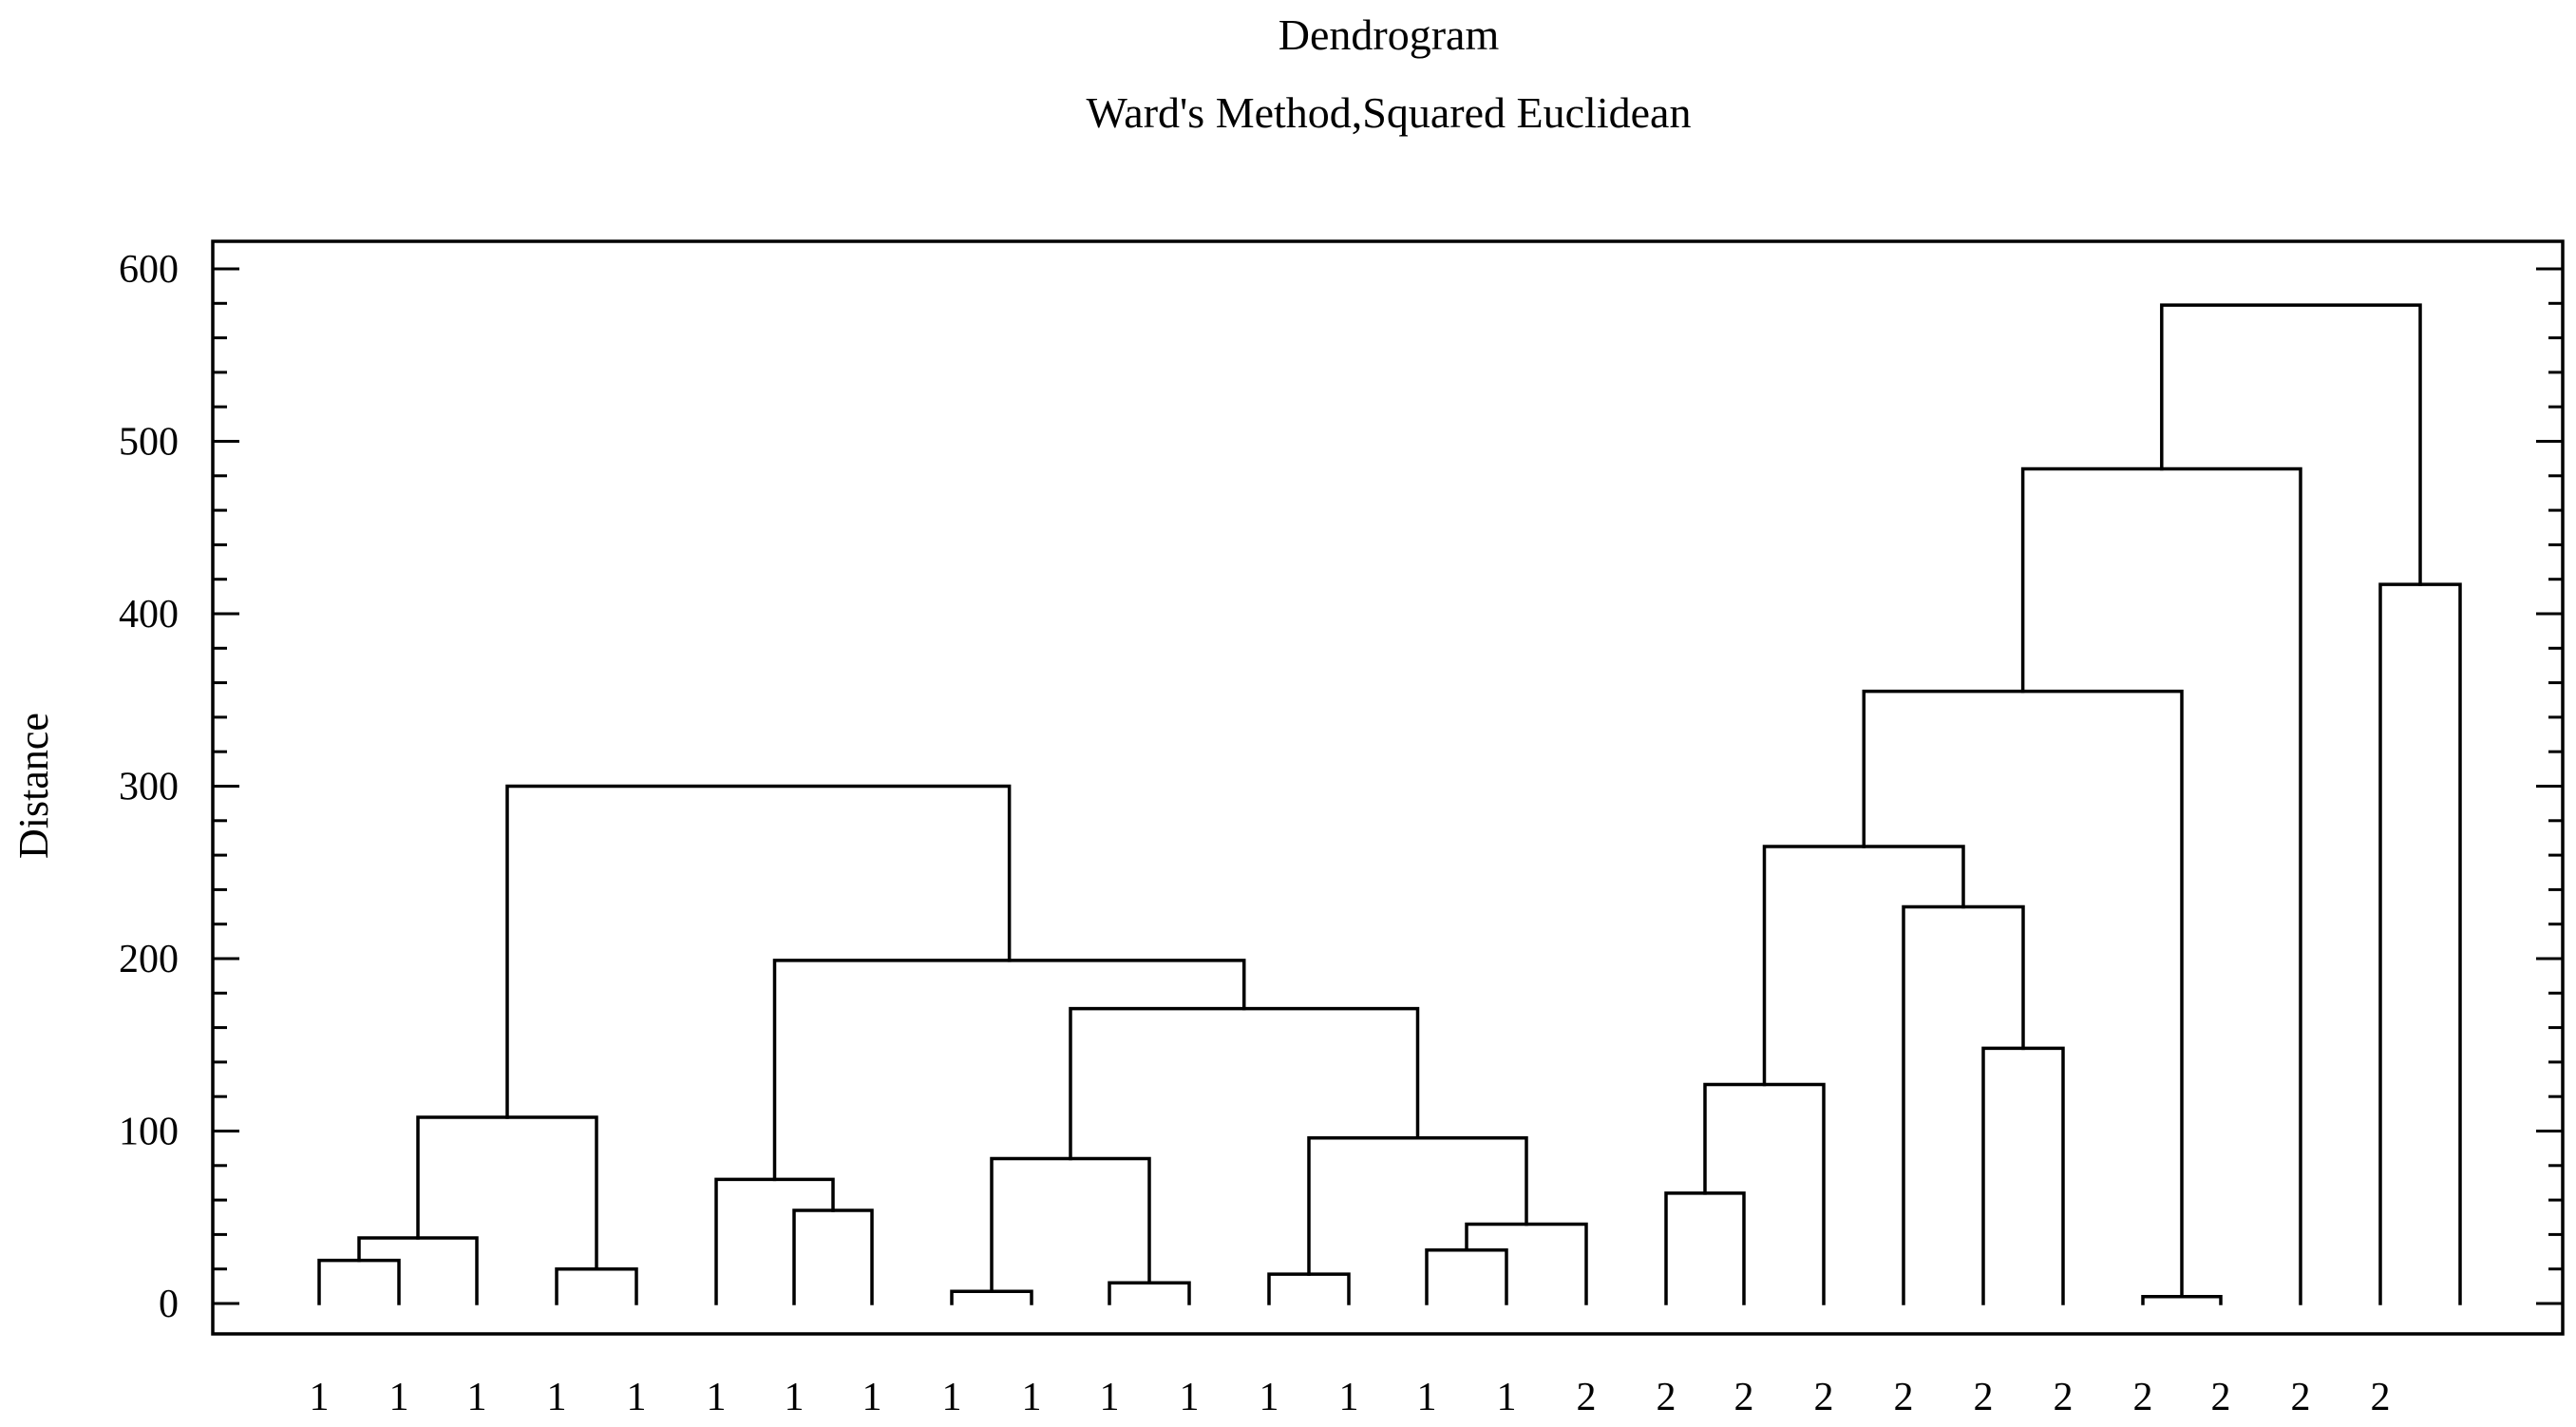 This screenshot has width=2576, height=1427. Describe the element at coordinates (1389, 112) in the screenshot. I see `chart-subtitle: Ward's Method,Squared Euclidean` at that location.